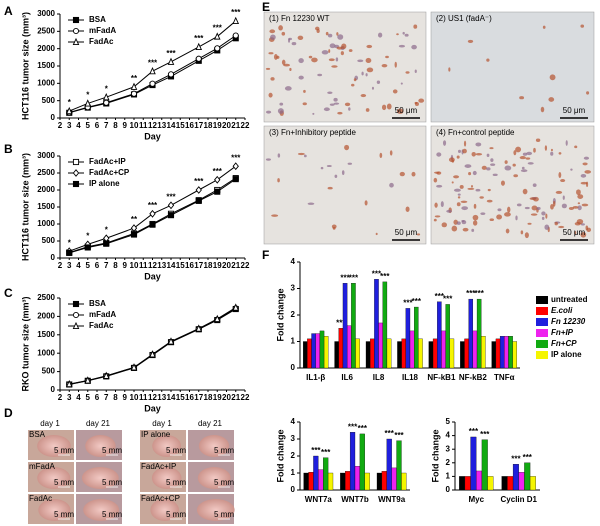 The image size is (600, 526). Describe the element at coordinates (46, 189) in the screenshot. I see `y-tick-label: 2000` at that location.